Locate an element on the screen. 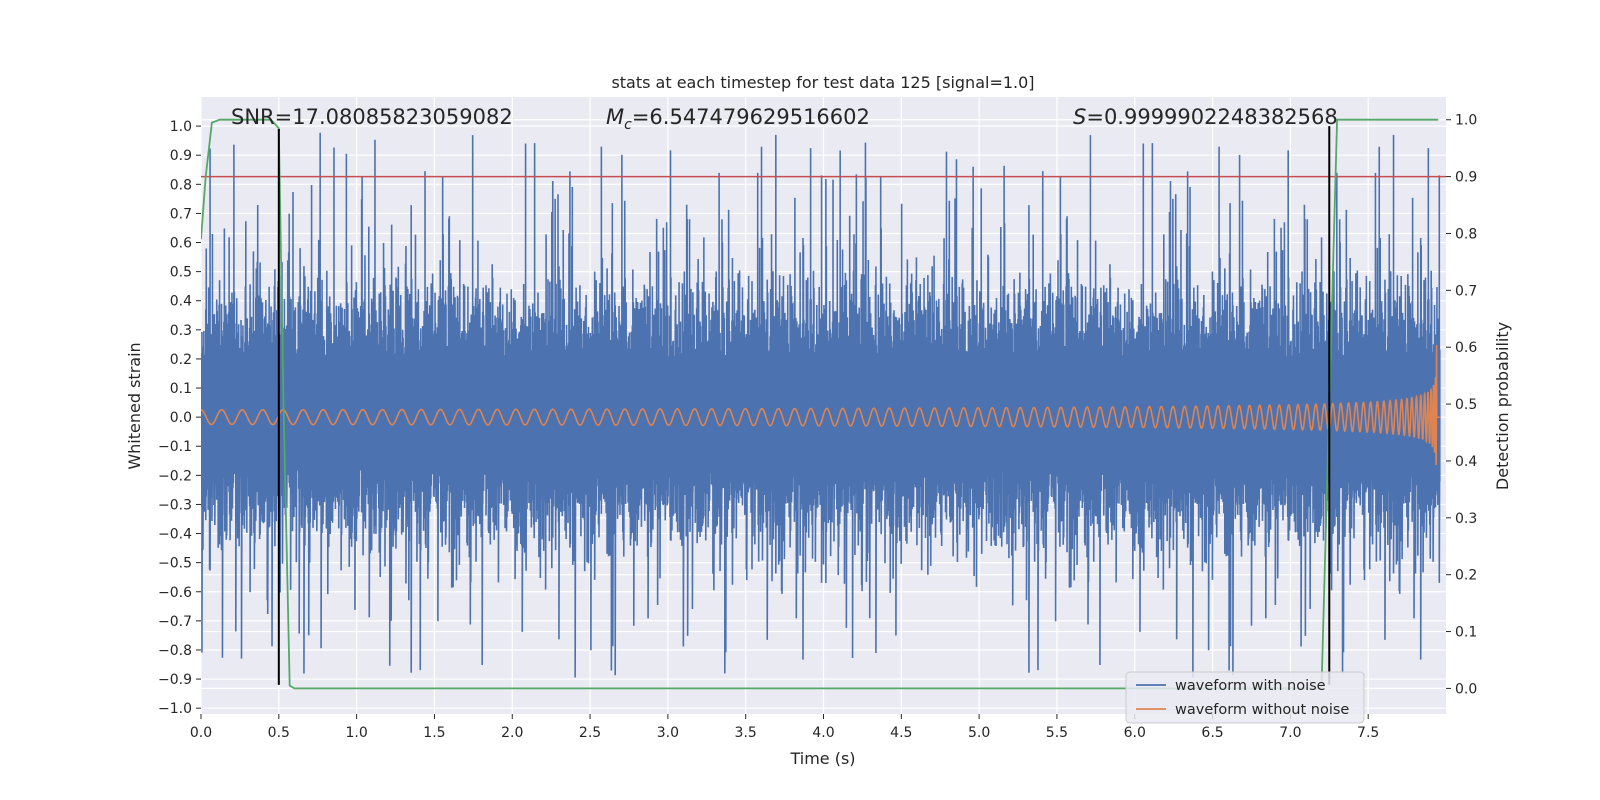  y-left-tick-label: 0.9 is located at coordinates (181, 156).